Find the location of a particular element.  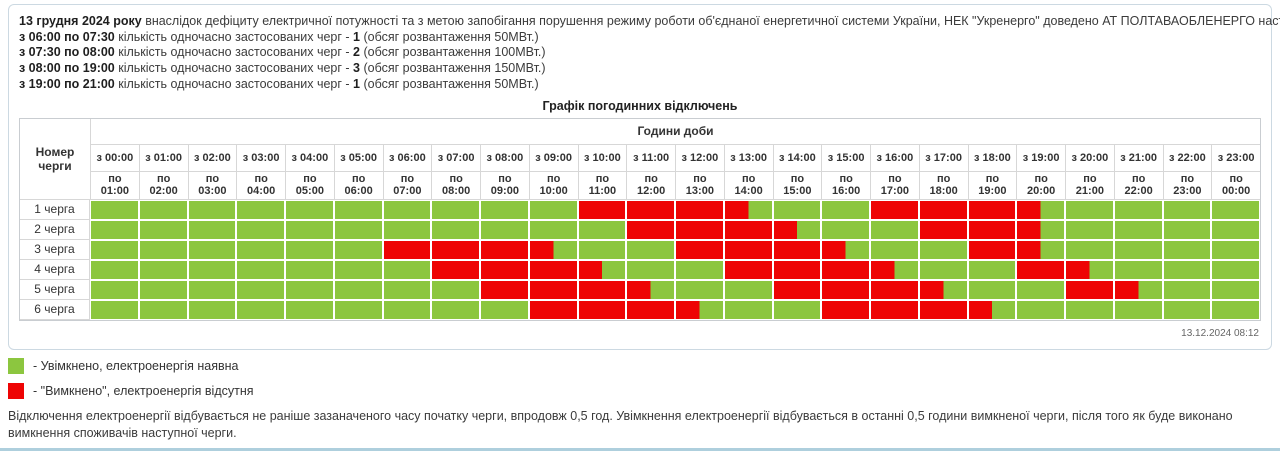

hour-to-header-cell: по 02:00 is located at coordinates (163, 185).